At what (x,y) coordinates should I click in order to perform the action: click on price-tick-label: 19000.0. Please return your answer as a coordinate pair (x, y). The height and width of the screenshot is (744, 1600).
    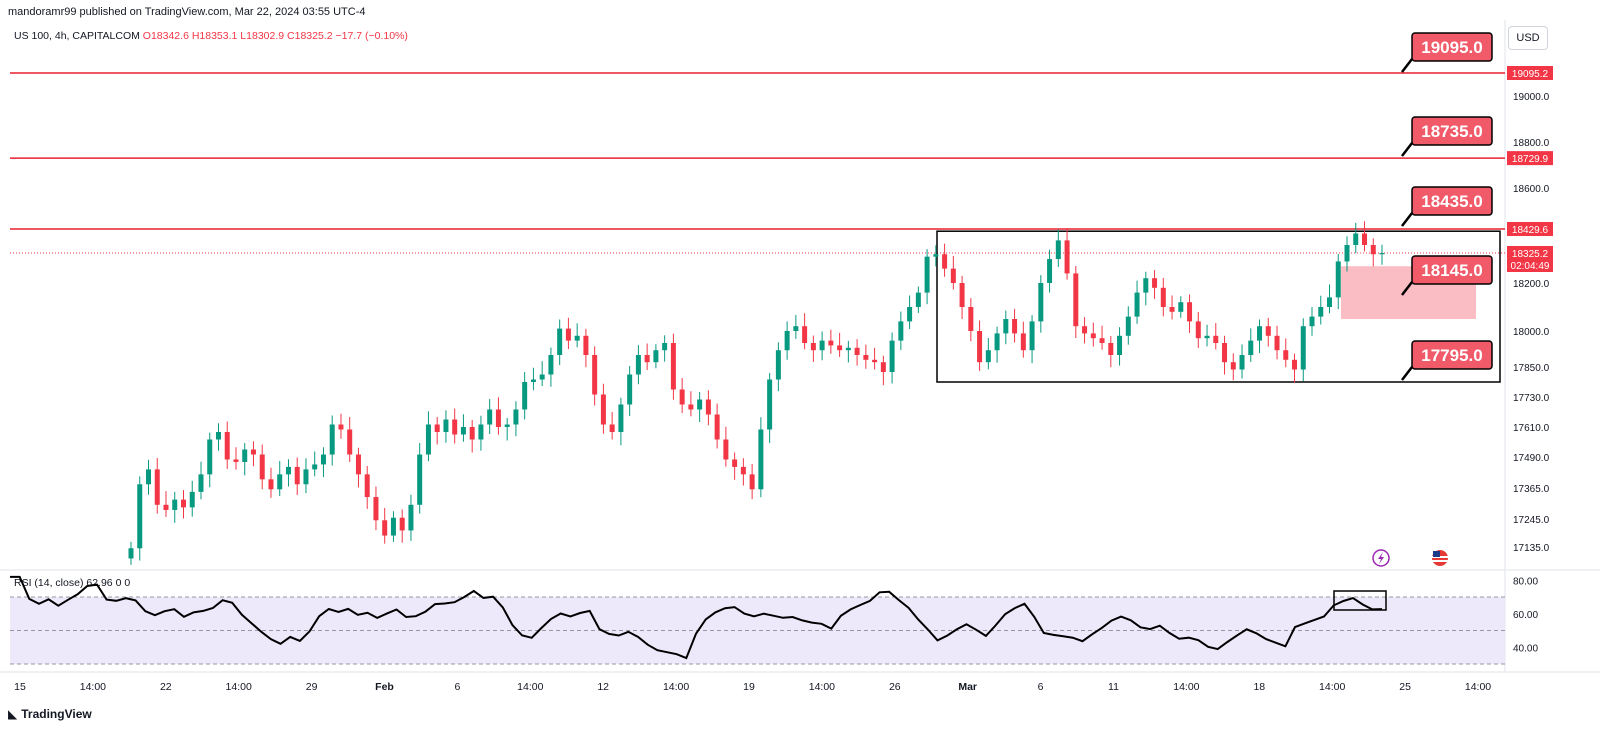
    Looking at the image, I should click on (1531, 97).